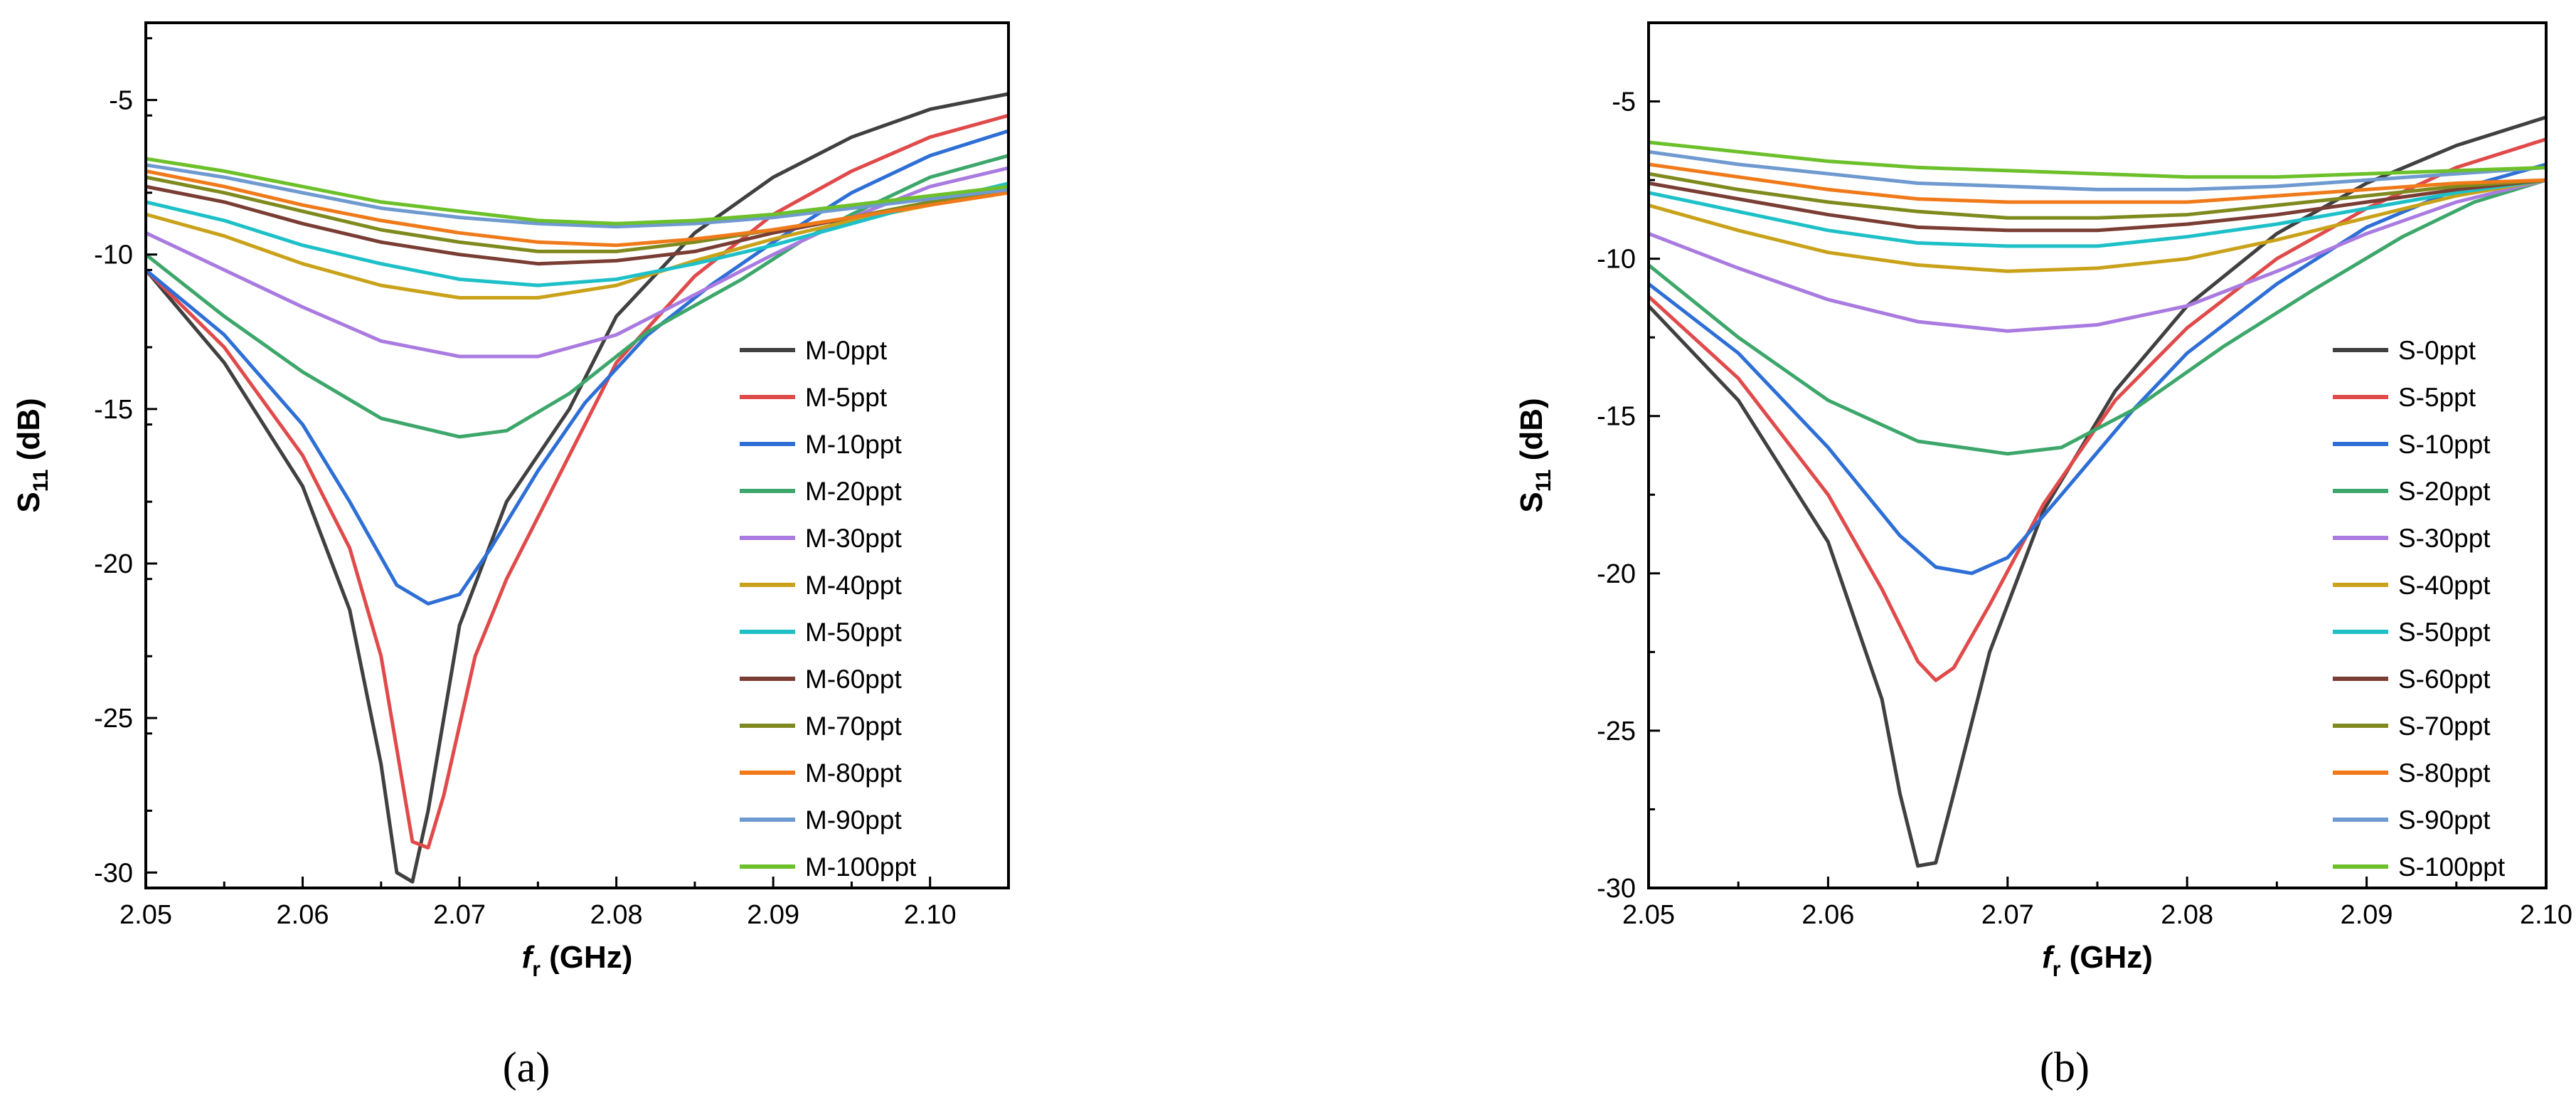 Image resolution: width=2576 pixels, height=1100 pixels. Describe the element at coordinates (853, 679) in the screenshot. I see `legend-label: M-60ppt` at that location.